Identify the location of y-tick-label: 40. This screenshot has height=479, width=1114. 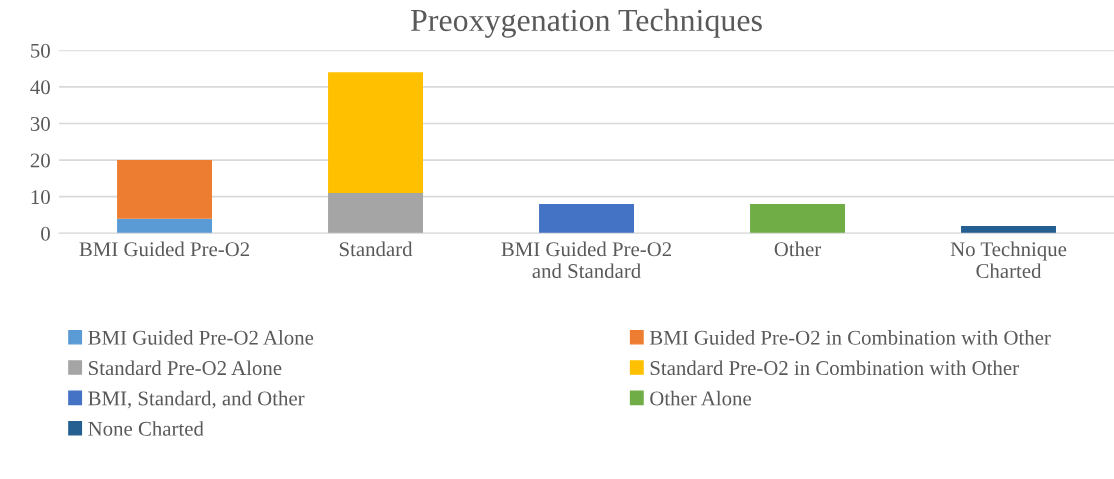
(40, 87).